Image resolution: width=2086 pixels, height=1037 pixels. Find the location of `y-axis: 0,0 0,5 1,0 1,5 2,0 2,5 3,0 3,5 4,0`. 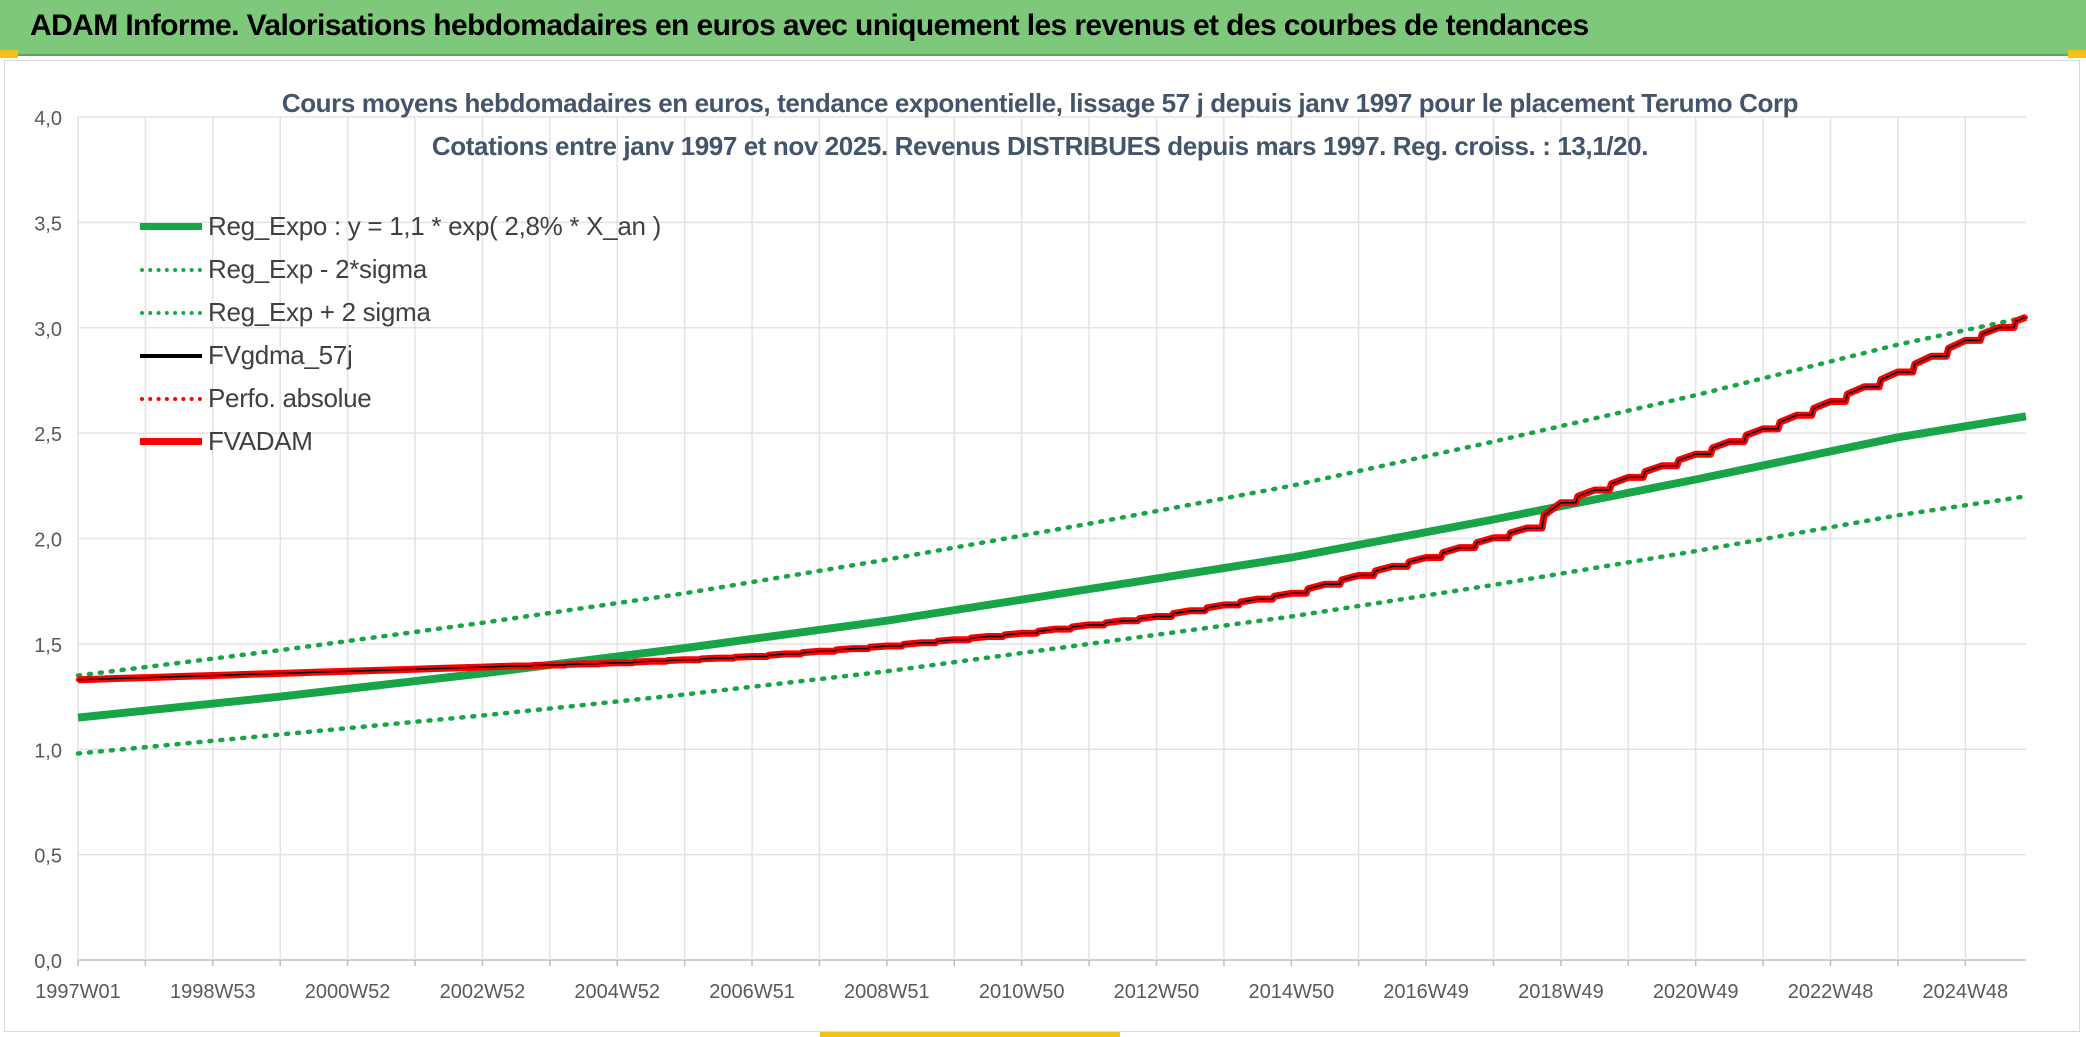

y-axis: 0,0 0,5 1,0 1,5 2,0 2,5 3,0 3,5 4,0 is located at coordinates (48, 540).